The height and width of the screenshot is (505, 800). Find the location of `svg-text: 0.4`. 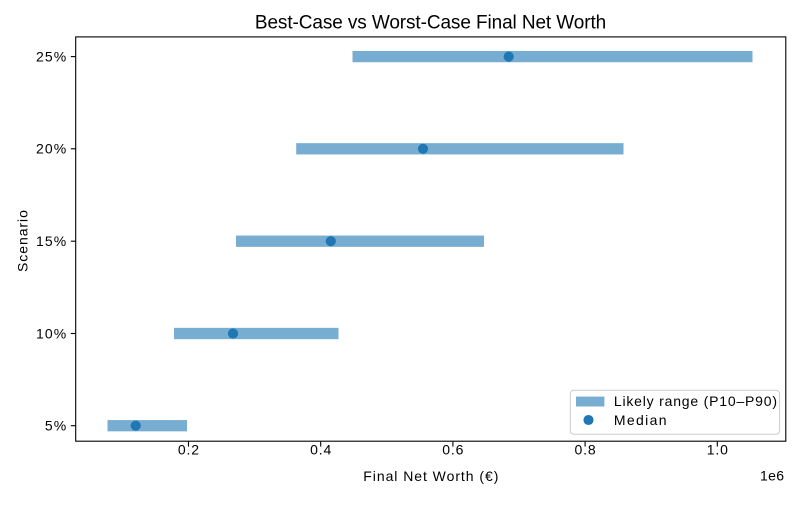

svg-text: 0.4 is located at coordinates (321, 450).